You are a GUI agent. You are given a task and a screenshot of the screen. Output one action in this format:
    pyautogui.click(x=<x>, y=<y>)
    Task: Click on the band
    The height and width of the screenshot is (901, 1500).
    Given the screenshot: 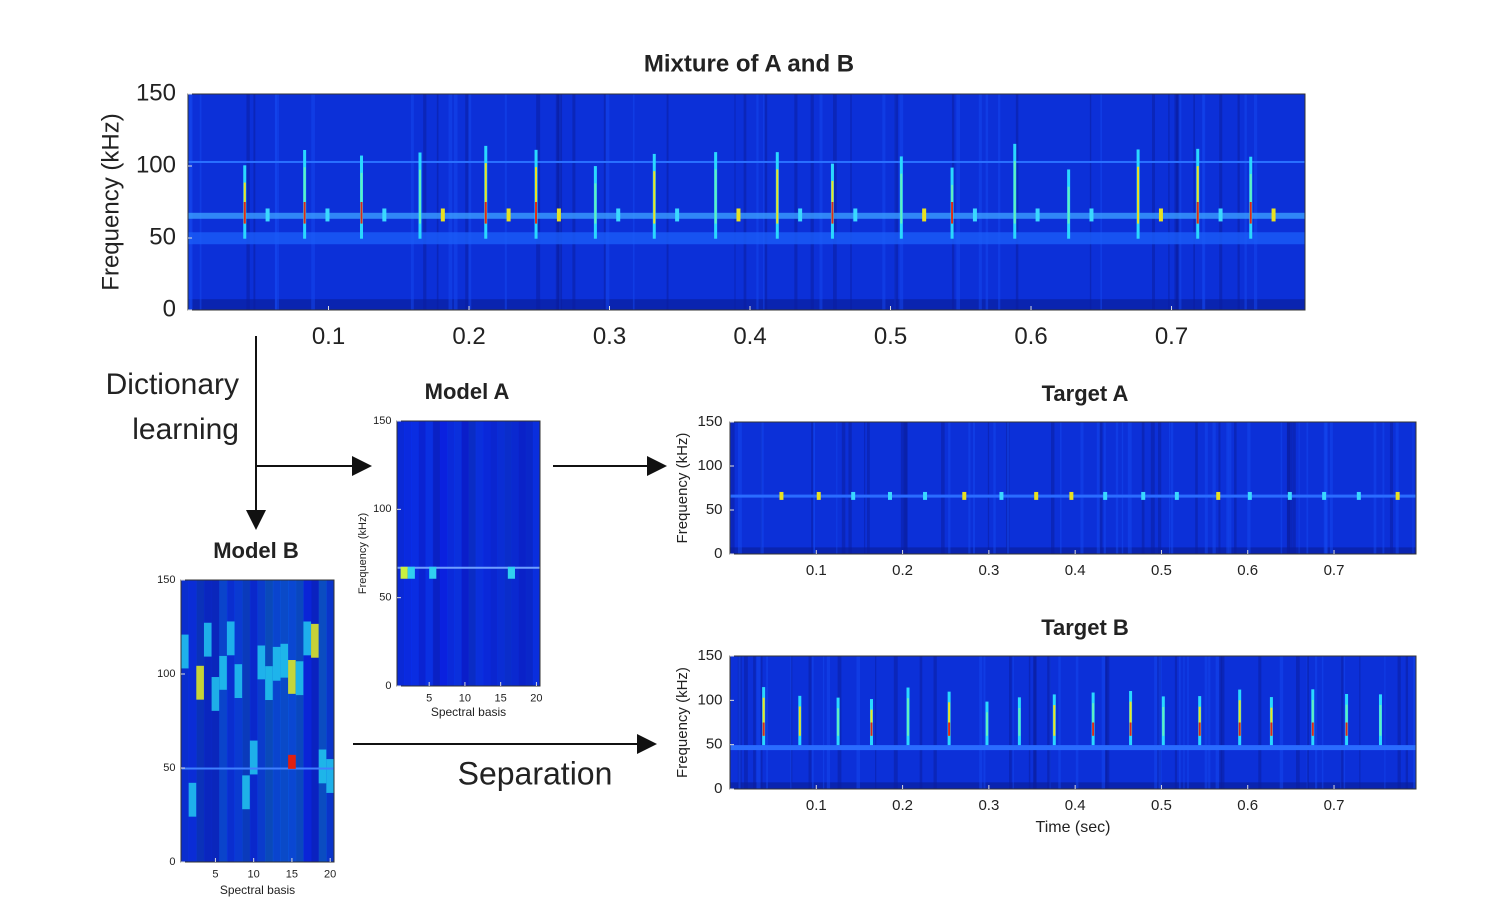 What is the action you would take?
    pyautogui.click(x=746, y=238)
    